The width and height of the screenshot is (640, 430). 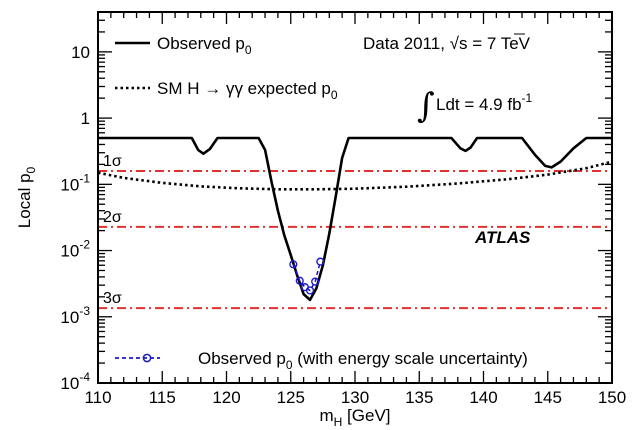 What do you see at coordinates (248, 50) in the screenshot?
I see `legend-observed-sub: 0` at bounding box center [248, 50].